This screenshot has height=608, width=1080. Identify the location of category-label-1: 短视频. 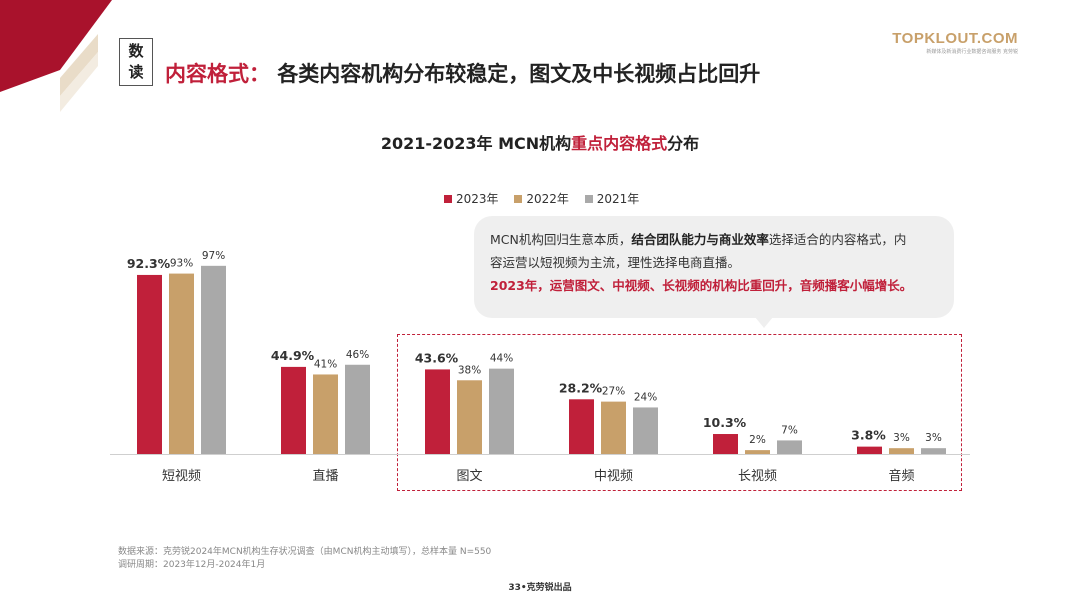
(181, 476).